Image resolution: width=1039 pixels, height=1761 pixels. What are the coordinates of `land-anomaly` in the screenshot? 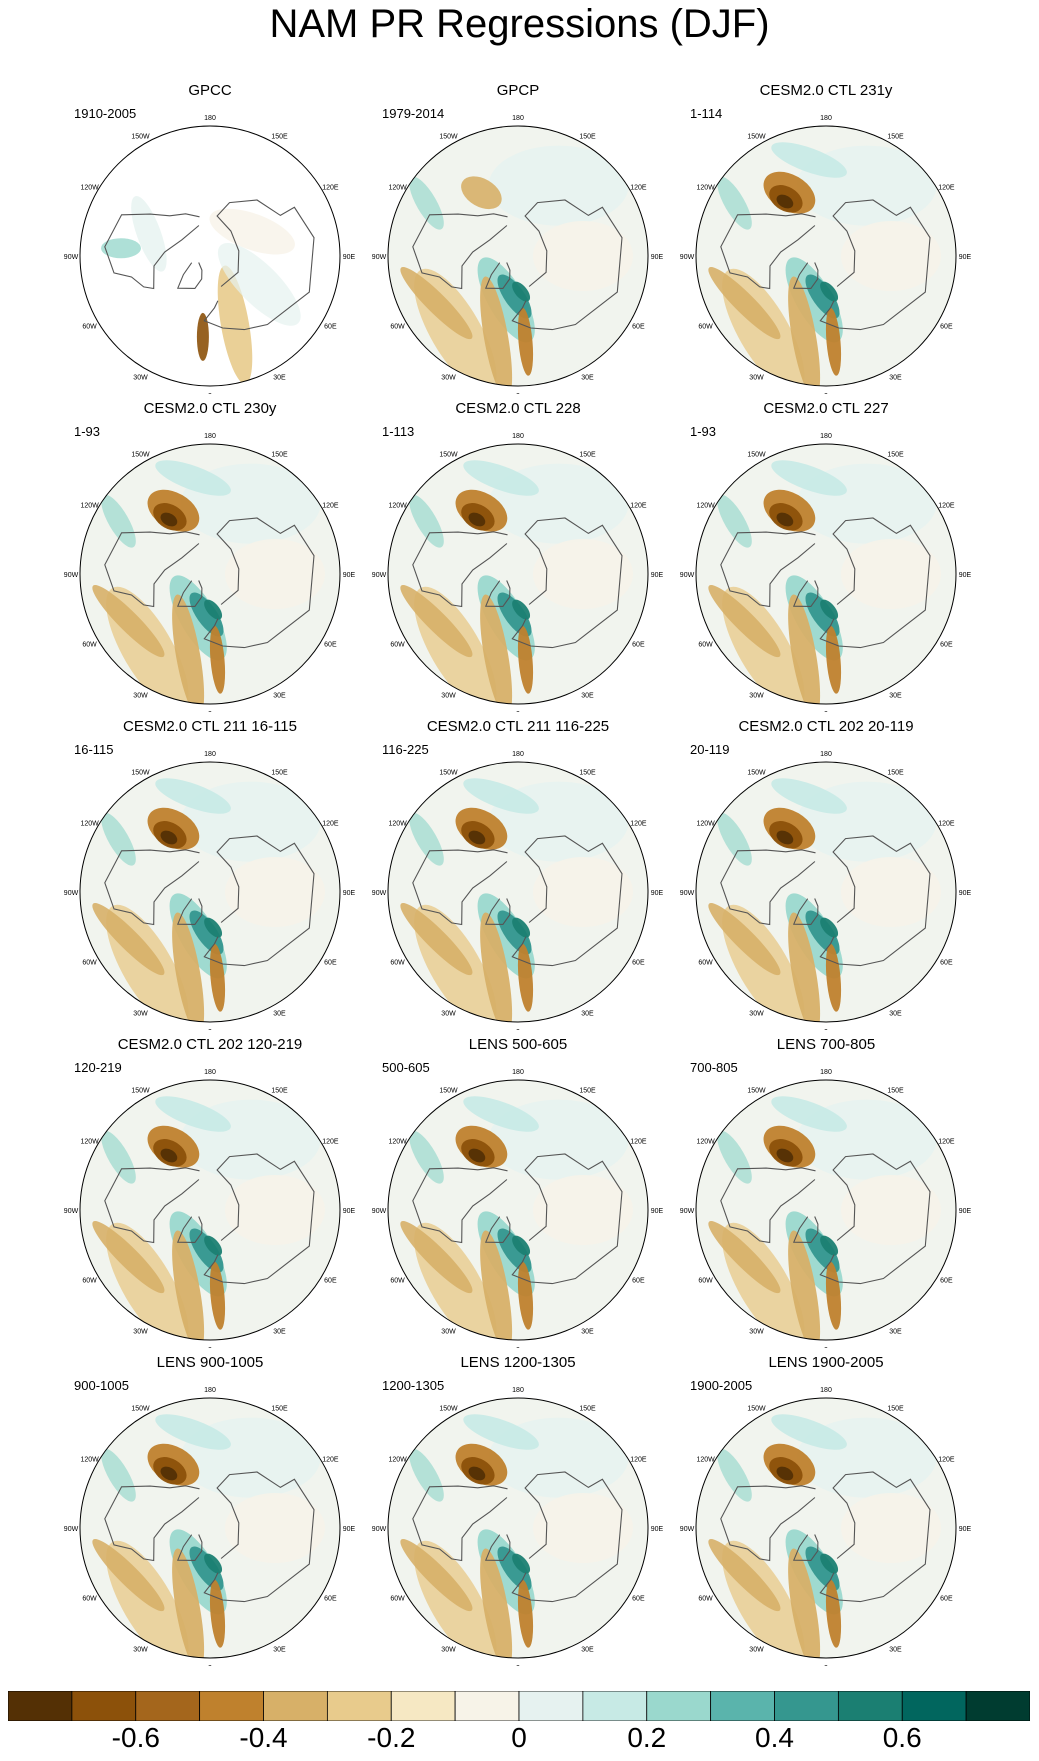 It's located at (235, 324).